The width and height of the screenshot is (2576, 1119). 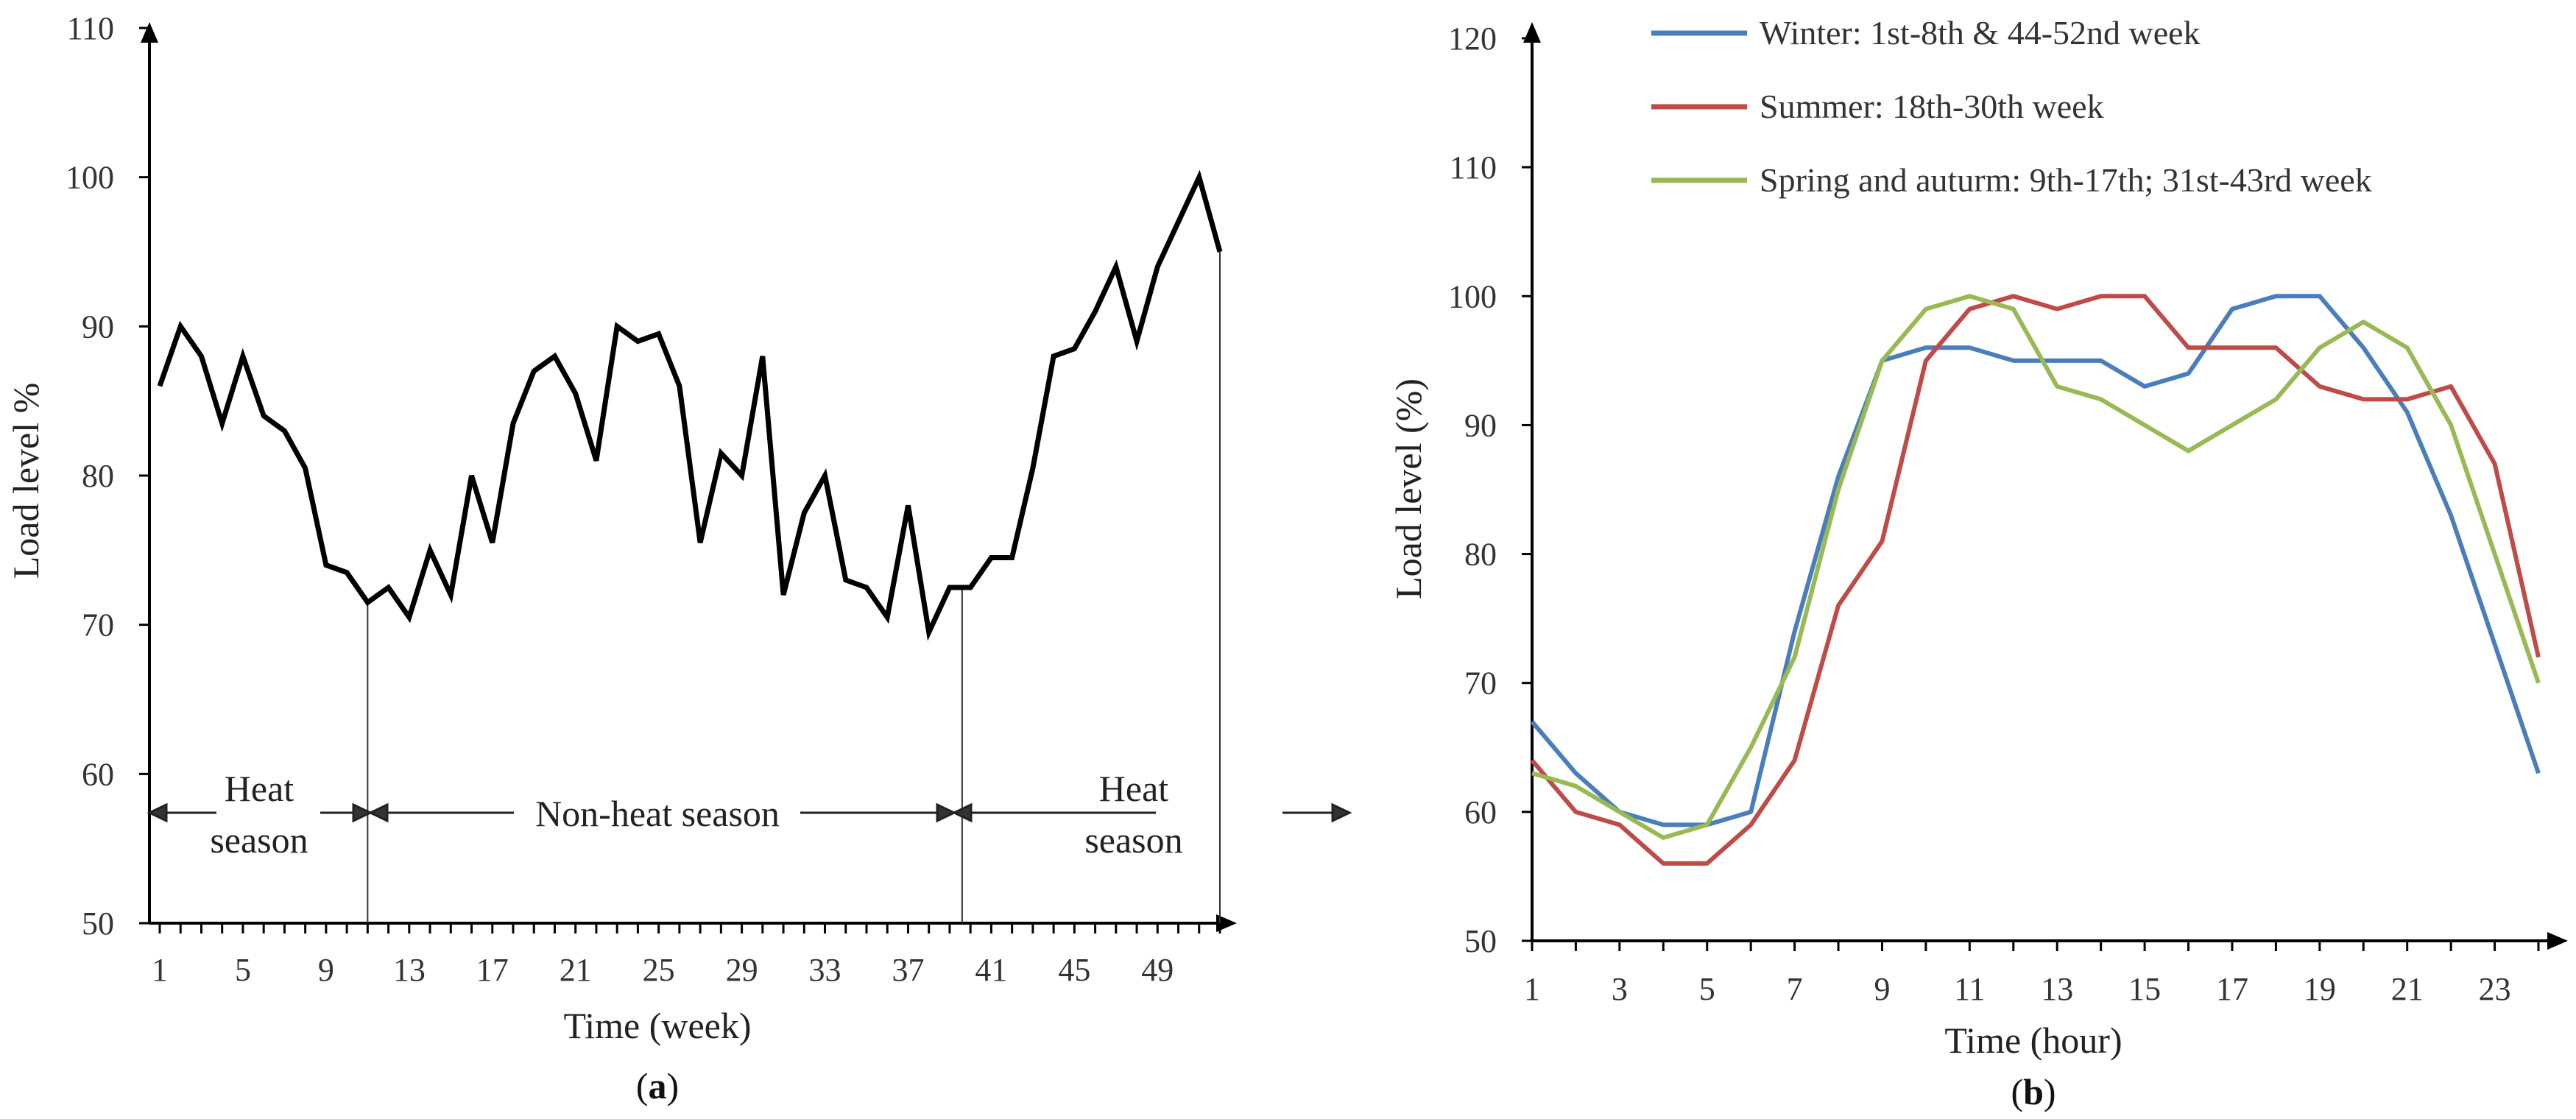 I want to click on panel-a-xtick-label: 17, so click(x=492, y=970).